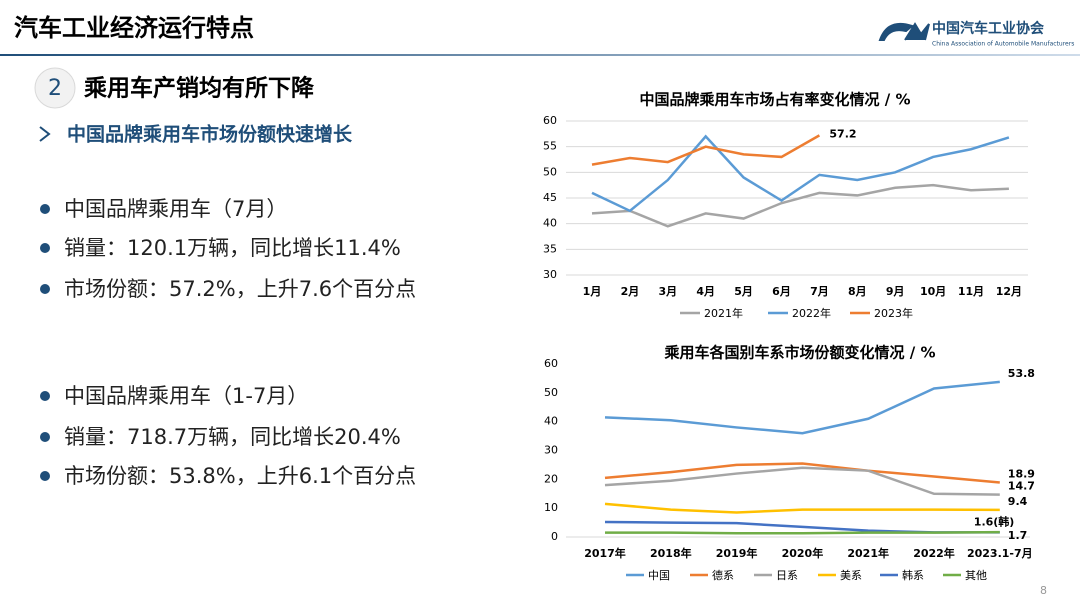  Describe the element at coordinates (1018, 535) in the screenshot. I see `data-label: 1.7` at that location.